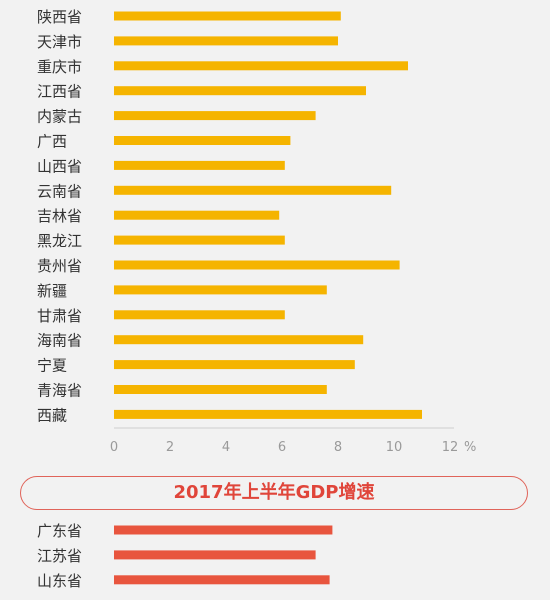 This screenshot has width=550, height=600. What do you see at coordinates (59, 117) in the screenshot?
I see `category-label: 内蒙古` at bounding box center [59, 117].